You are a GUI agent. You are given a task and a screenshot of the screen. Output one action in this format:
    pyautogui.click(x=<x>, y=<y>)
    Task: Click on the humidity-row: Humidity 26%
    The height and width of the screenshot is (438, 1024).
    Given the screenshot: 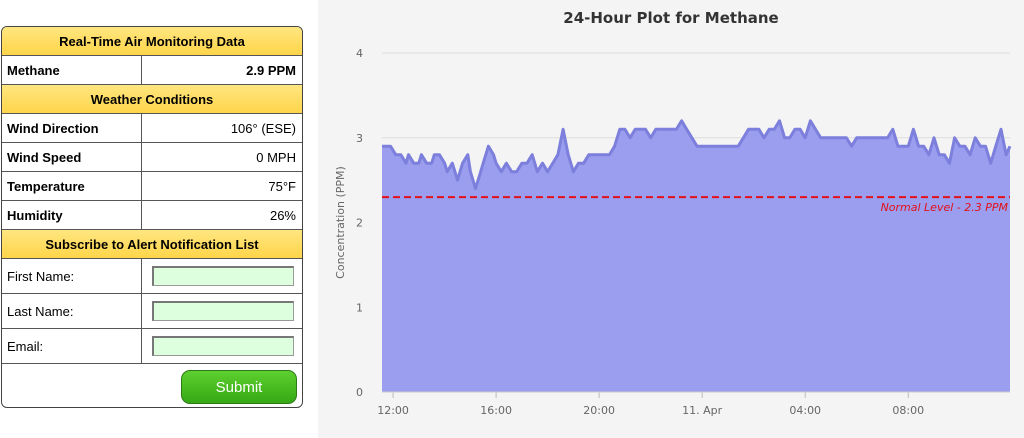 What is the action you would take?
    pyautogui.click(x=152, y=215)
    